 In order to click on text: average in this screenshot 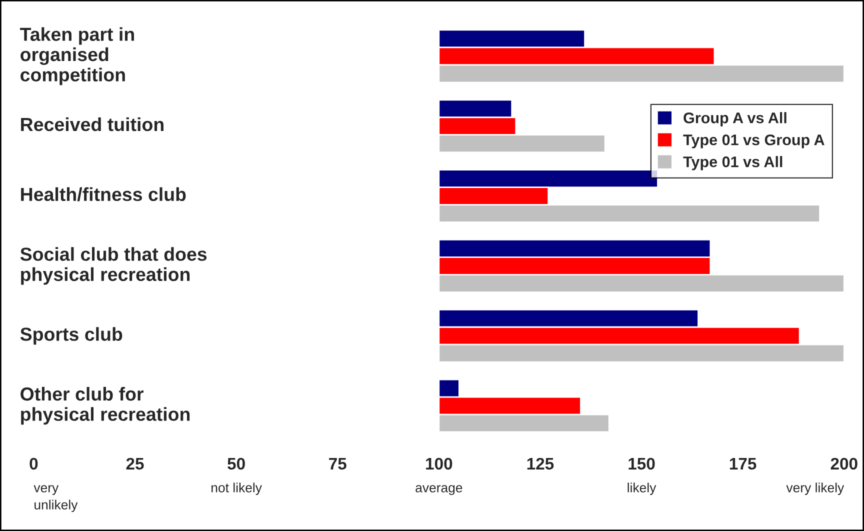, I will do `click(439, 490)`.